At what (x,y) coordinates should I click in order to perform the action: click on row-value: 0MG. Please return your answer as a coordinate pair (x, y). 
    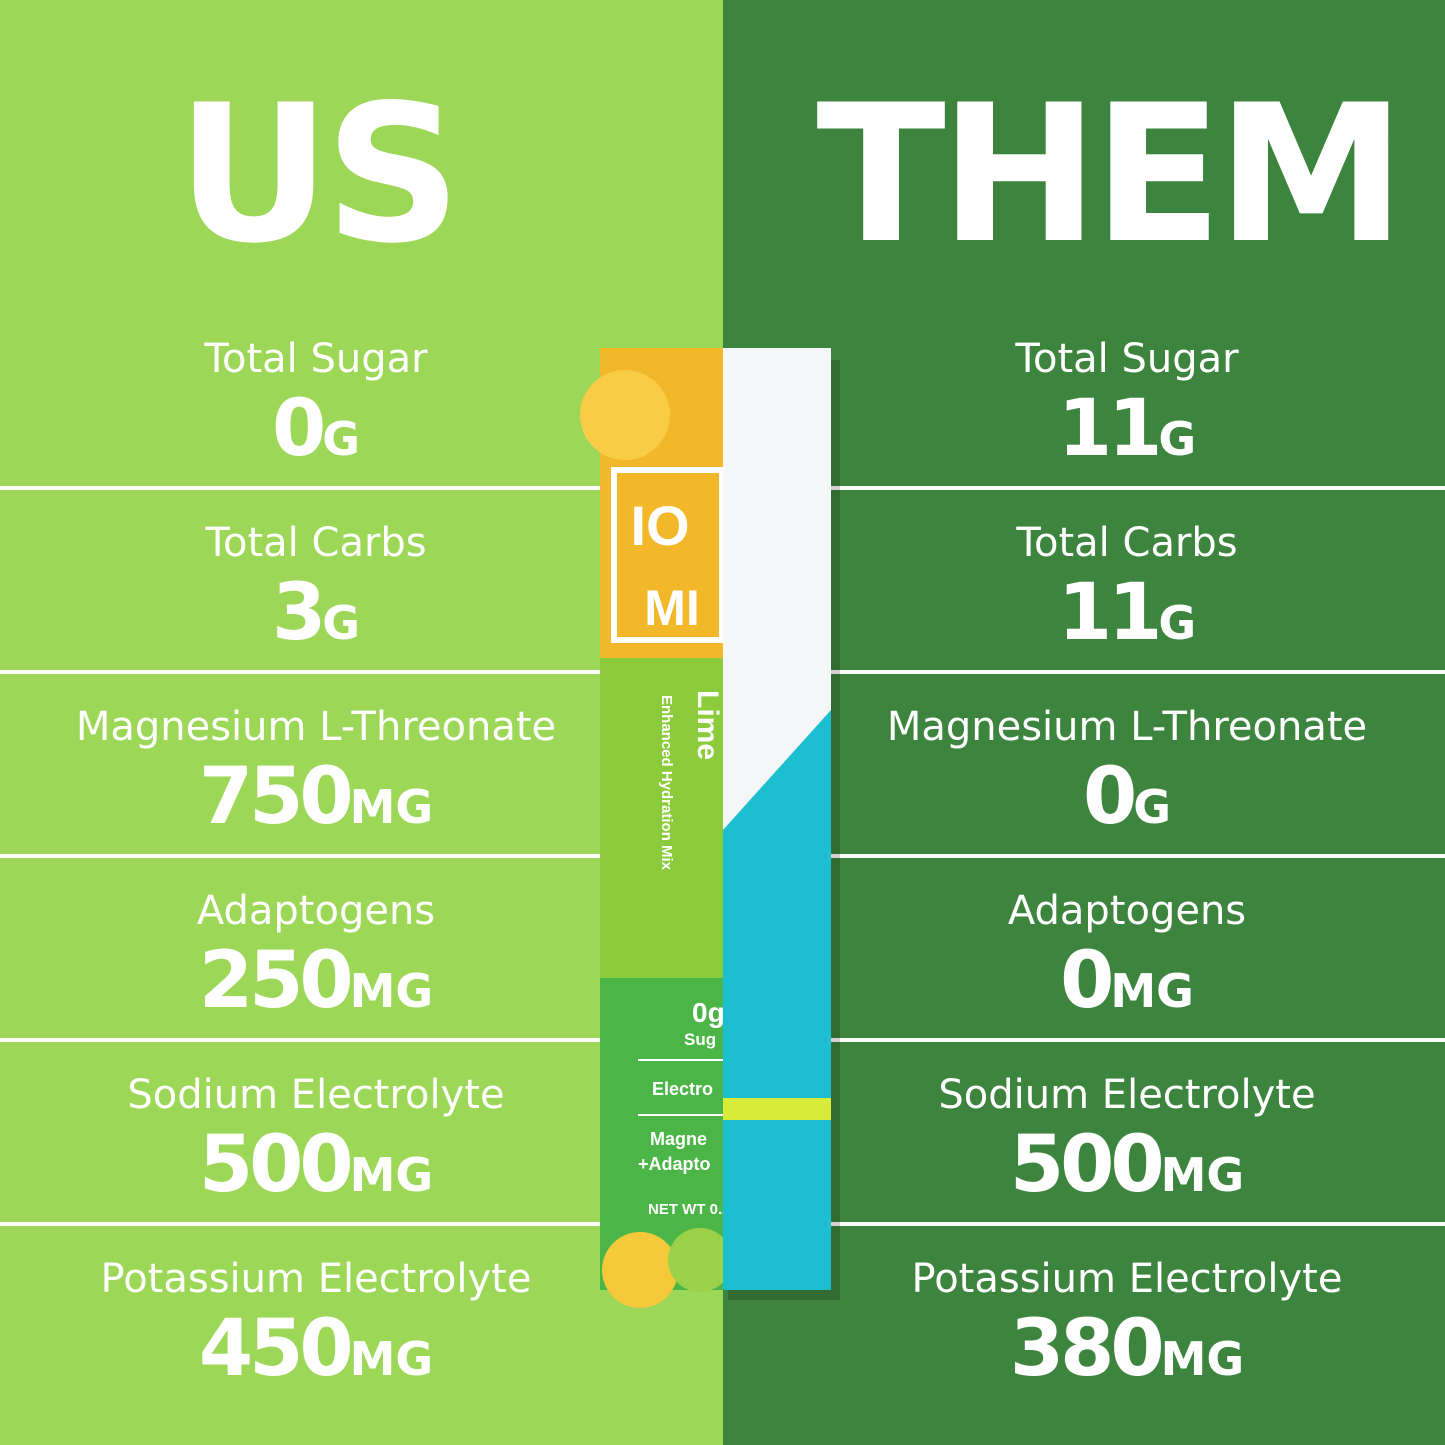
    Looking at the image, I should click on (1127, 981).